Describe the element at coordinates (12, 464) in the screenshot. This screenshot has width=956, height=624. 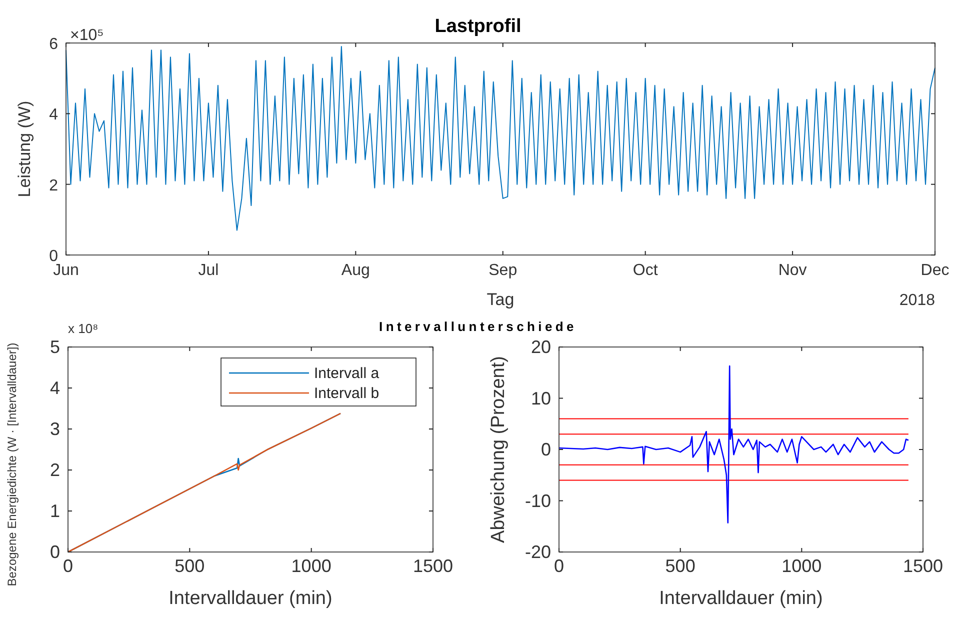
I see `y-axis-title: Bezogene Energiedichte (W · [Intervalldauer])` at that location.